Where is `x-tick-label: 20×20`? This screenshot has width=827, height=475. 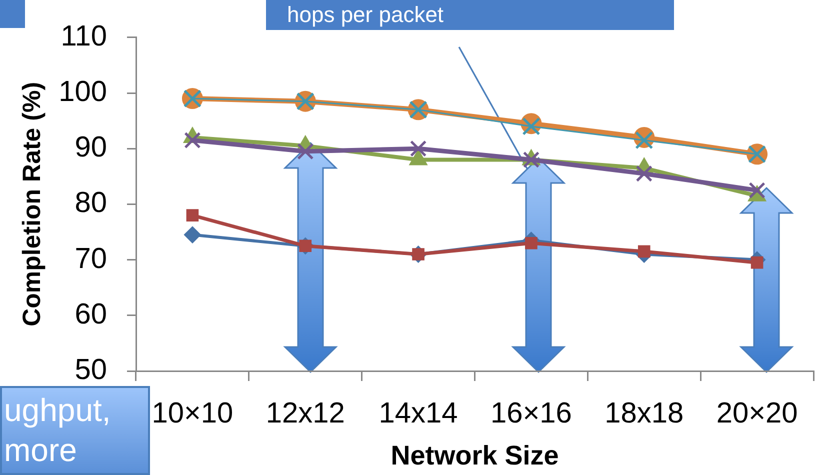 x-tick-label: 20×20 is located at coordinates (757, 413).